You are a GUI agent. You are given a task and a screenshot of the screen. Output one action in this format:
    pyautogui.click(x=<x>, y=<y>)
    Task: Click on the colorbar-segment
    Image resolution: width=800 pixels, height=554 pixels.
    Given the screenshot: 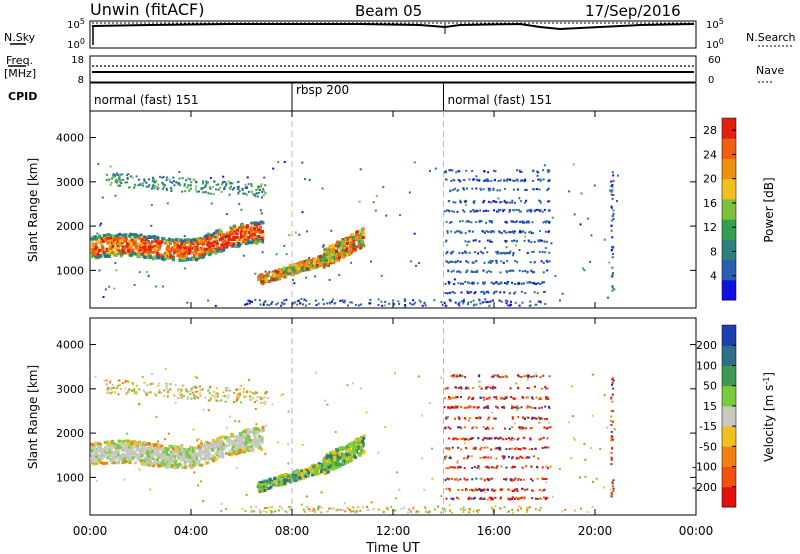 What is the action you would take?
    pyautogui.click(x=729, y=148)
    